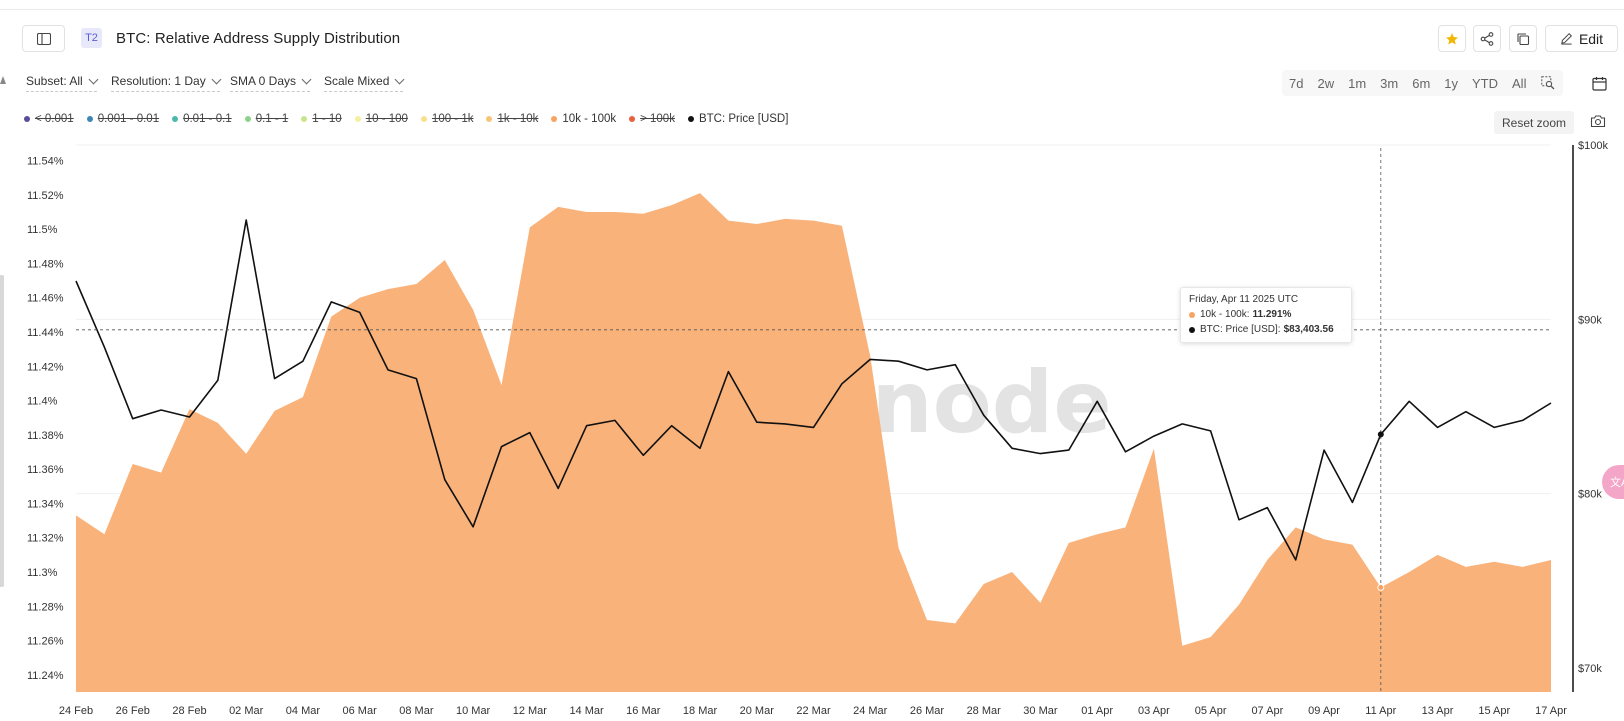 The image size is (1624, 721). Describe the element at coordinates (757, 711) in the screenshot. I see `x-tick-label: 20 Mar` at that location.